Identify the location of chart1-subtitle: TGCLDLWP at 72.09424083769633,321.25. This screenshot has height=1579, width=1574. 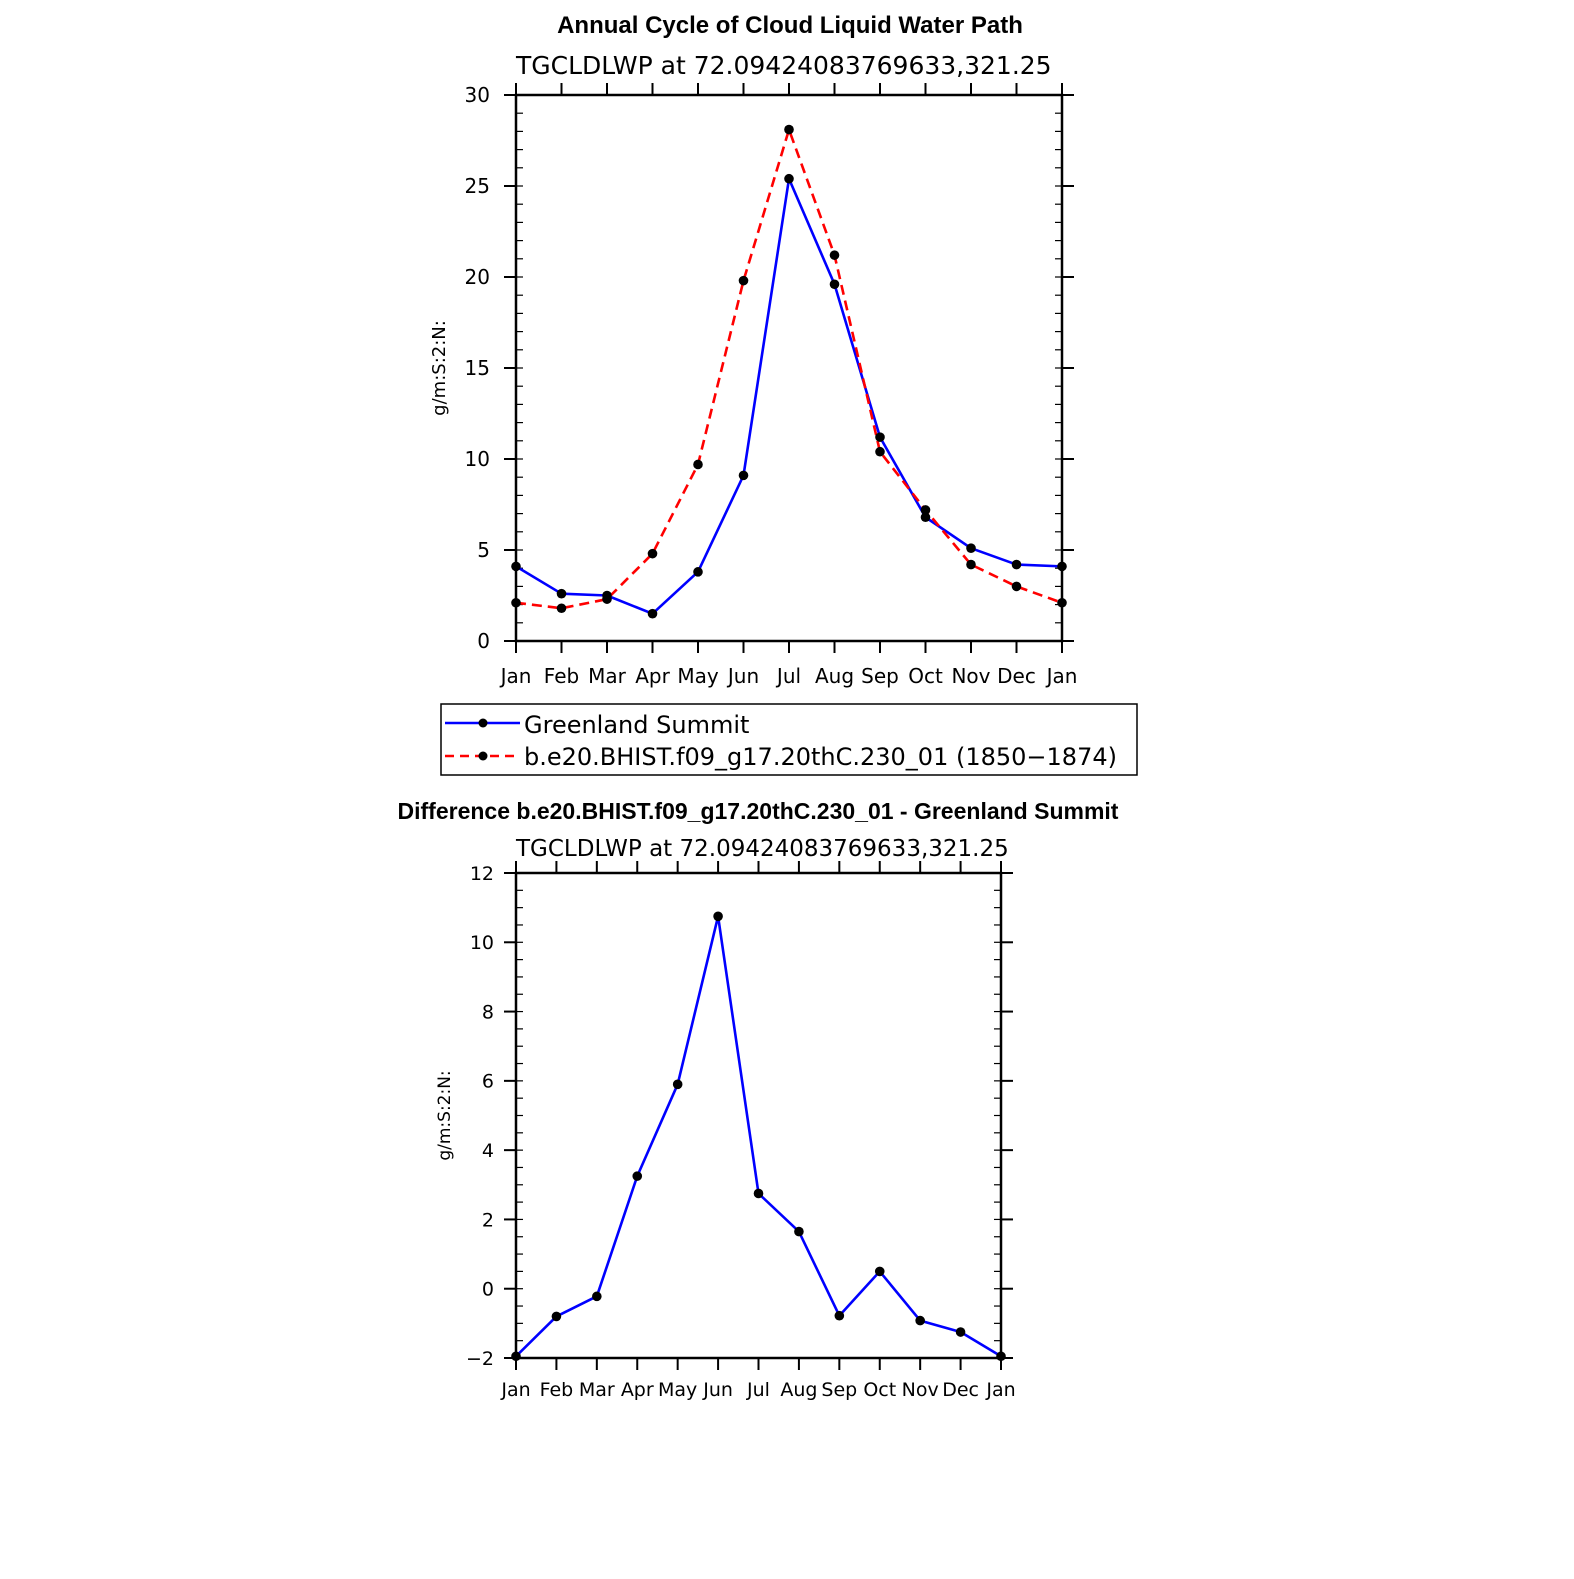
(783, 65).